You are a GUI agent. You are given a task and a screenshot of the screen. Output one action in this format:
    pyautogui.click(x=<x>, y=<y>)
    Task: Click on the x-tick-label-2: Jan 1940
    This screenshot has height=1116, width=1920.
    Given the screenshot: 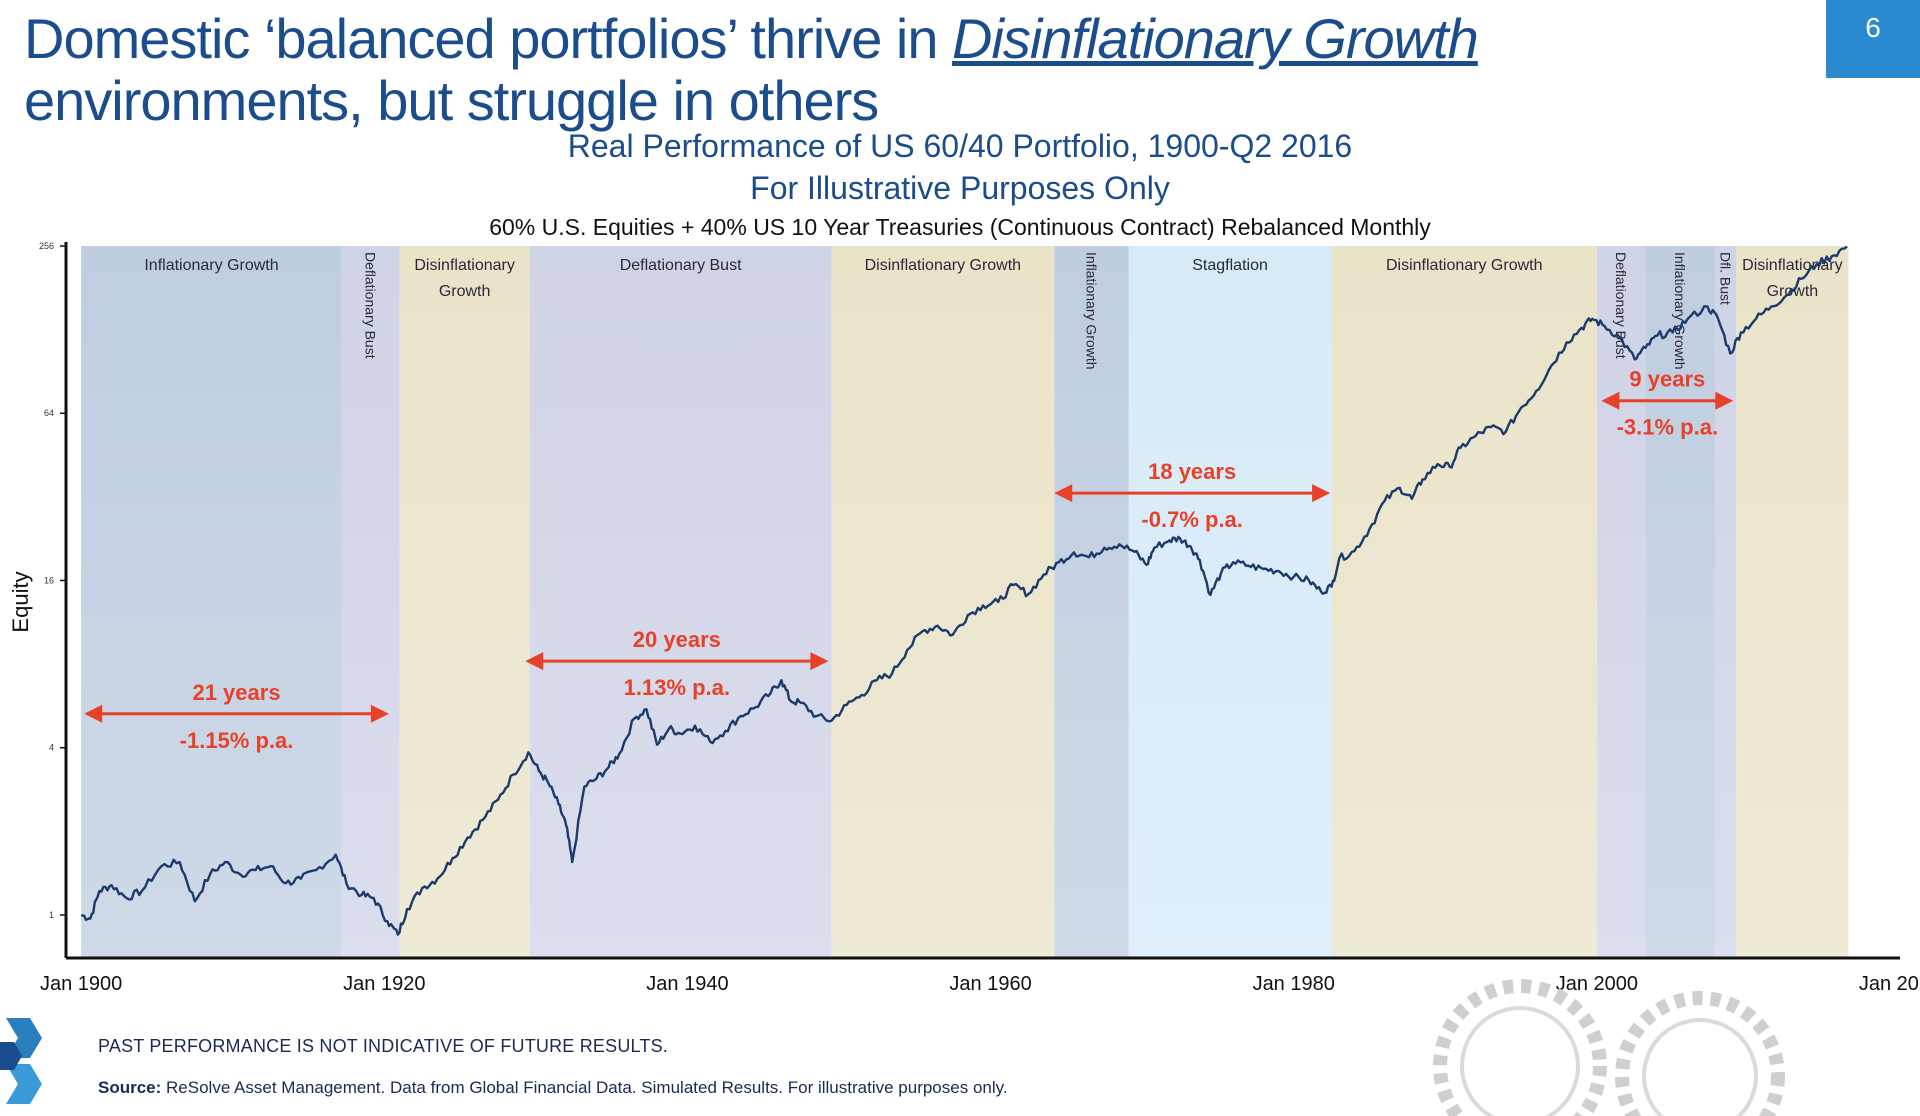 What is the action you would take?
    pyautogui.click(x=687, y=984)
    